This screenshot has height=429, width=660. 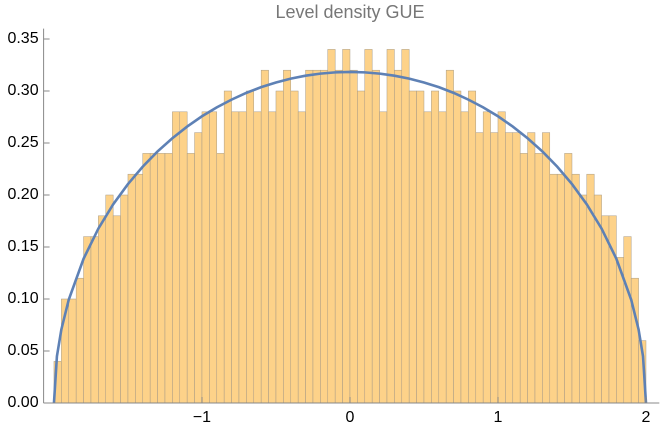 What do you see at coordinates (22, 38) in the screenshot?
I see `y-tick-label: 0.35` at bounding box center [22, 38].